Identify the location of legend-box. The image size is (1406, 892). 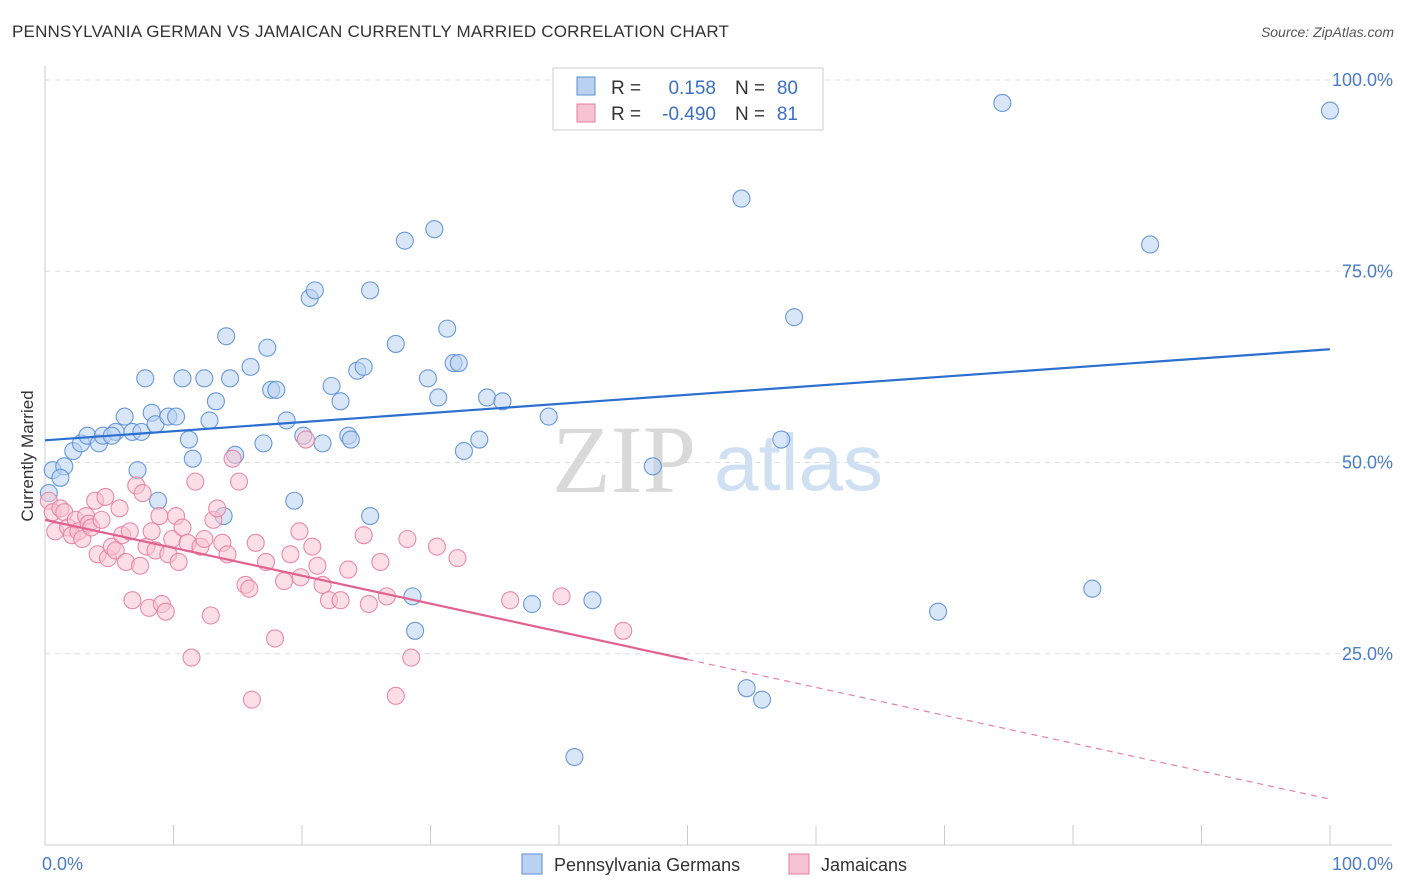
(688, 99).